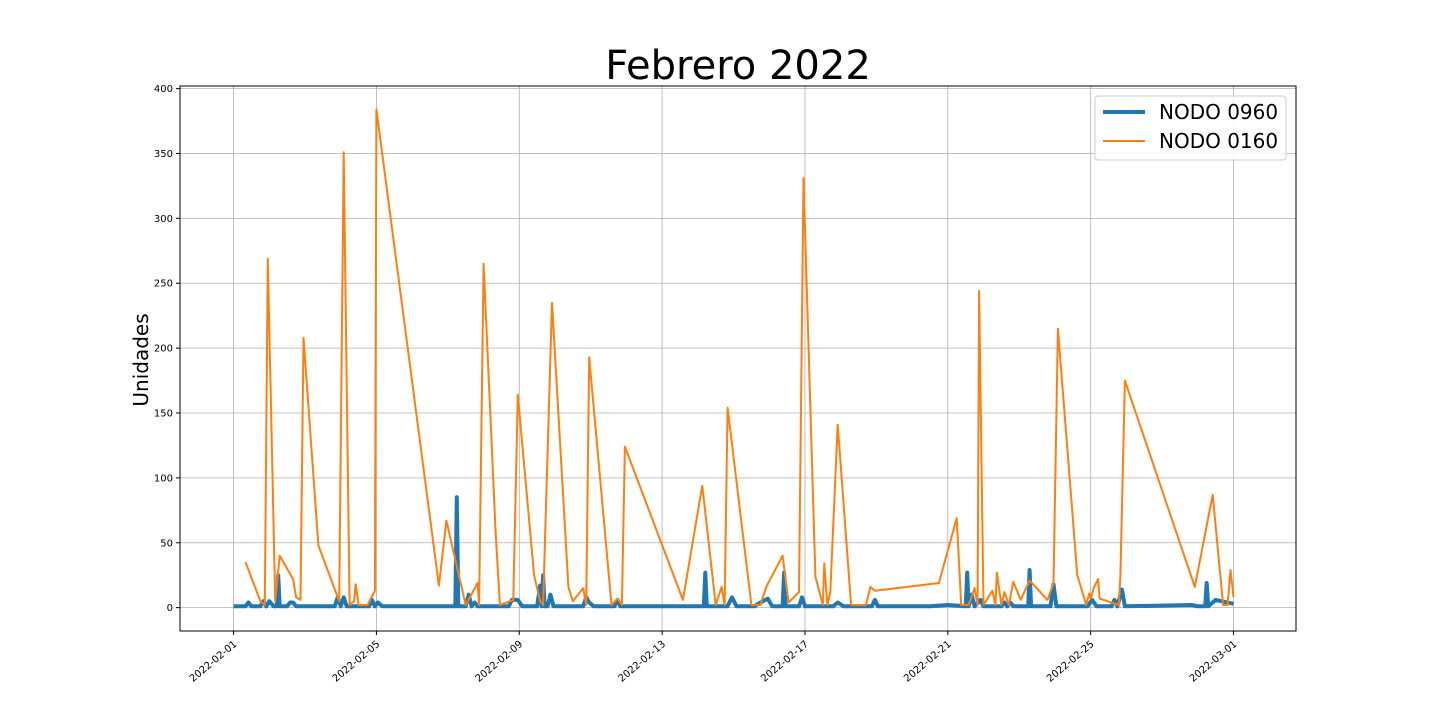  What do you see at coordinates (163, 154) in the screenshot?
I see `y-tick-label: 350` at bounding box center [163, 154].